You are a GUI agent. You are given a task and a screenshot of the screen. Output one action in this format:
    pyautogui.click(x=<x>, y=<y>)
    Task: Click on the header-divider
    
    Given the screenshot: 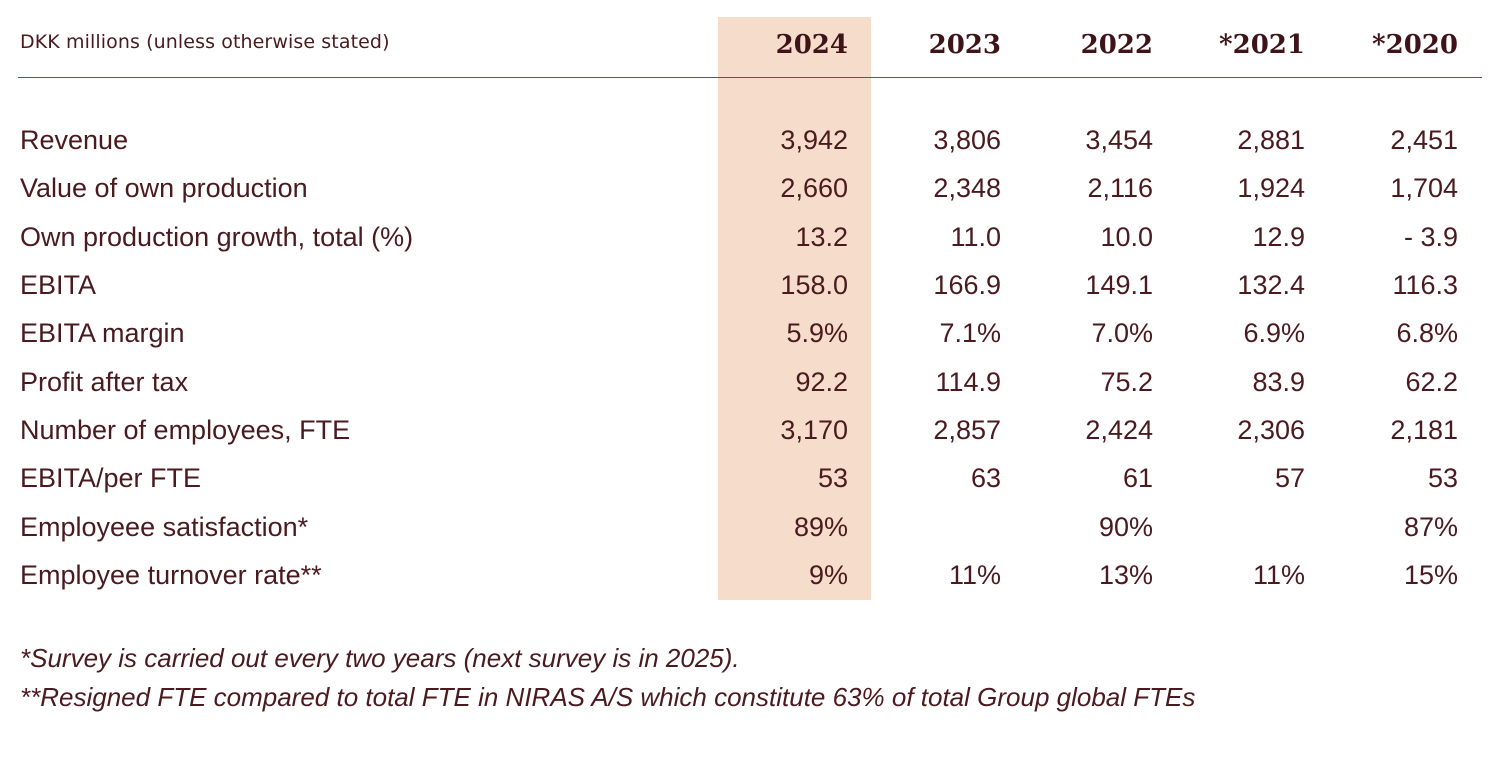 What is the action you would take?
    pyautogui.click(x=750, y=77)
    